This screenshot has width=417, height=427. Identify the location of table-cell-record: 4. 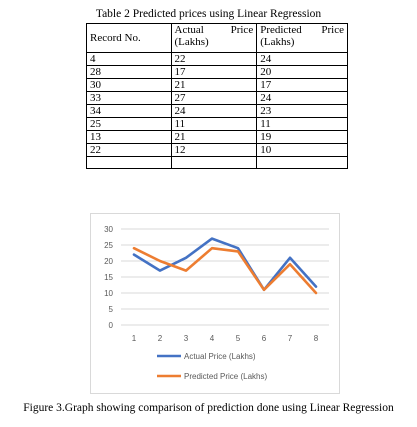
(129, 59).